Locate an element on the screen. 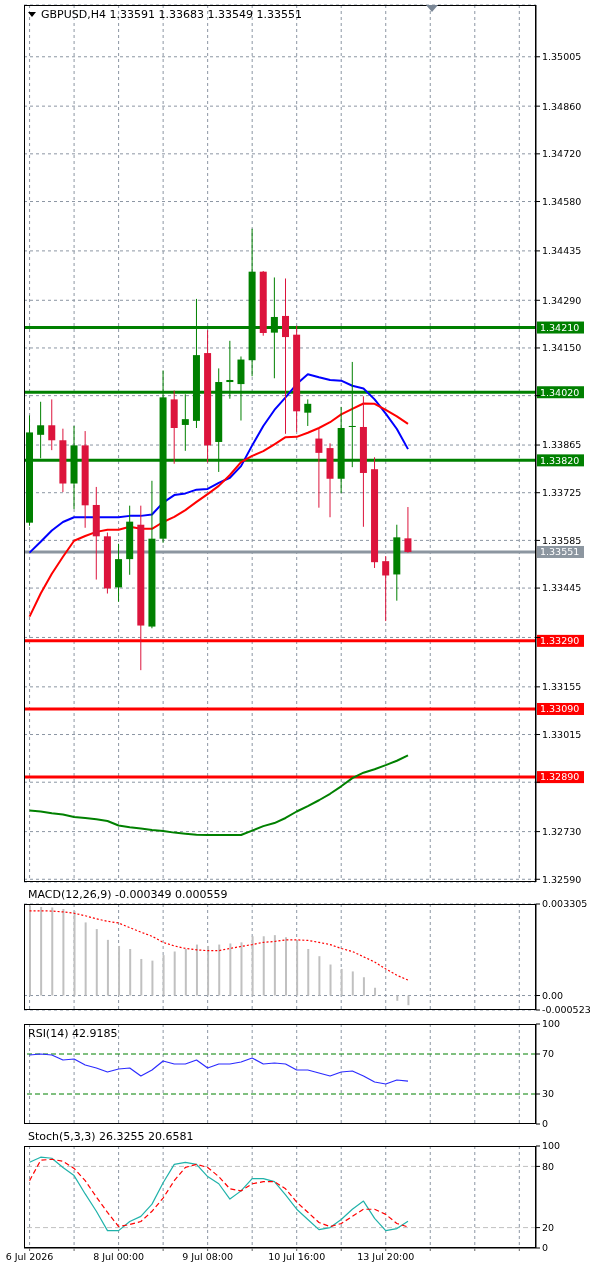 The height and width of the screenshot is (1279, 600). y-tick-label: 1.33725 is located at coordinates (562, 493).